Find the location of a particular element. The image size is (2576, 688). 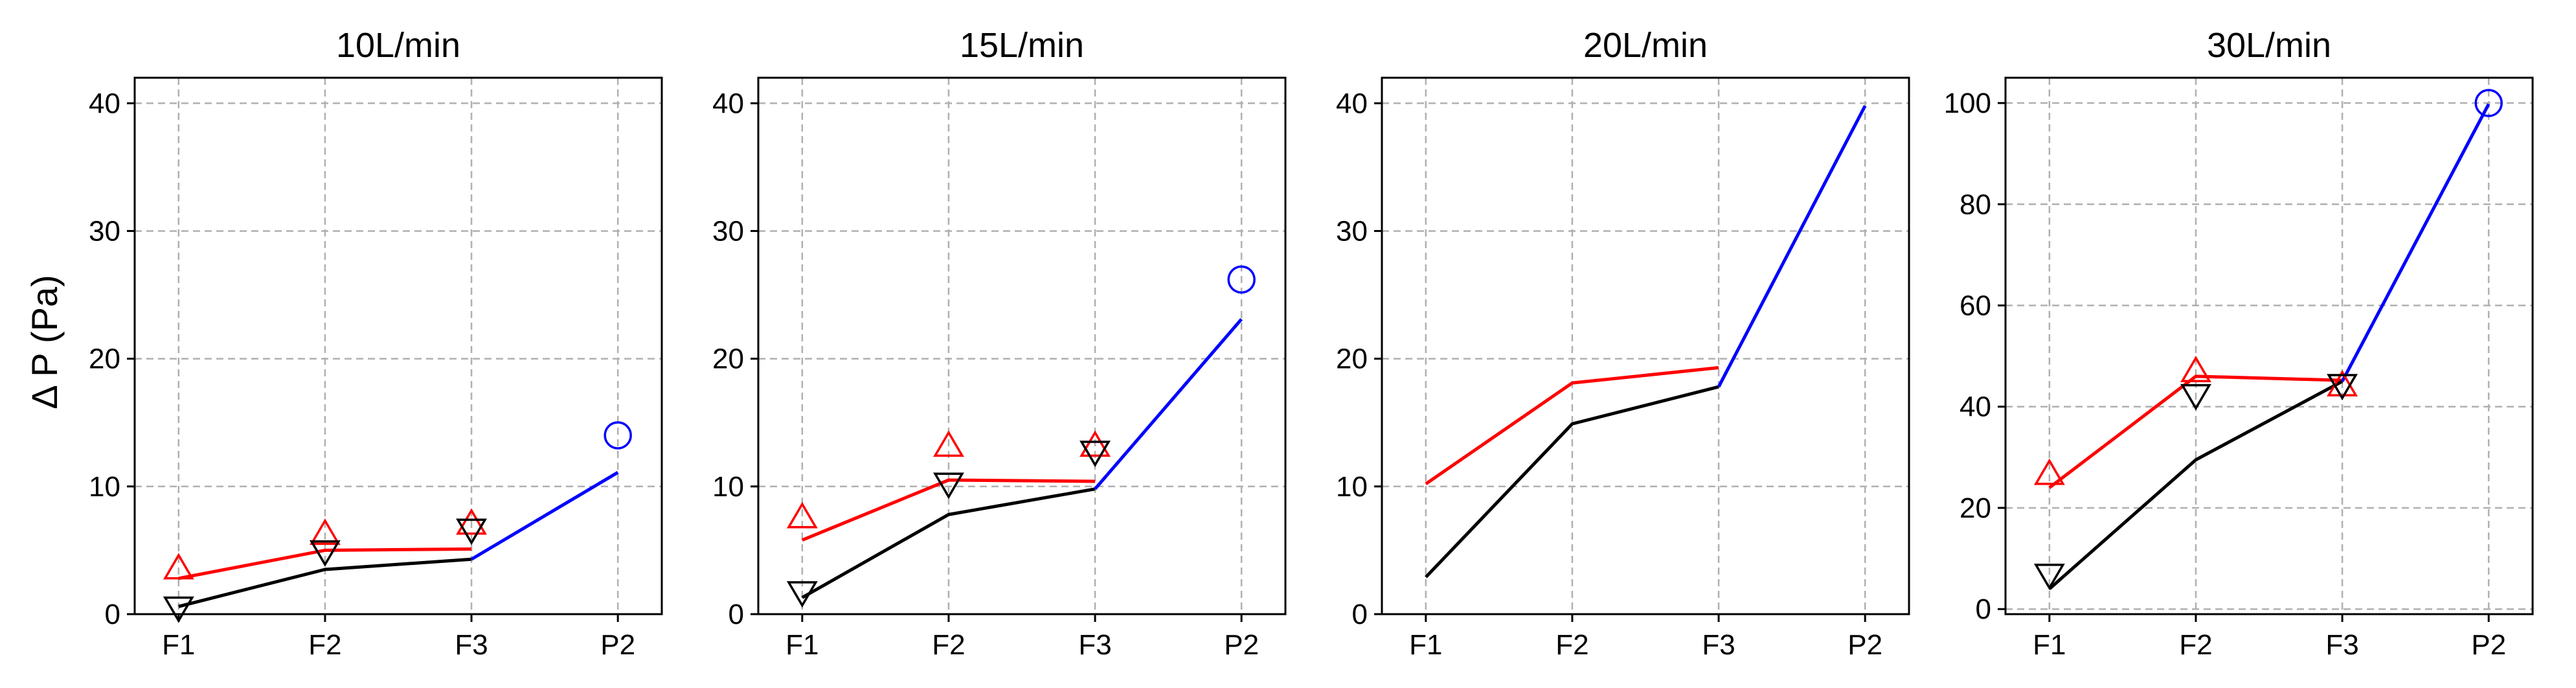

y-axis-label: Δ P (Pa) is located at coordinates (45, 342).